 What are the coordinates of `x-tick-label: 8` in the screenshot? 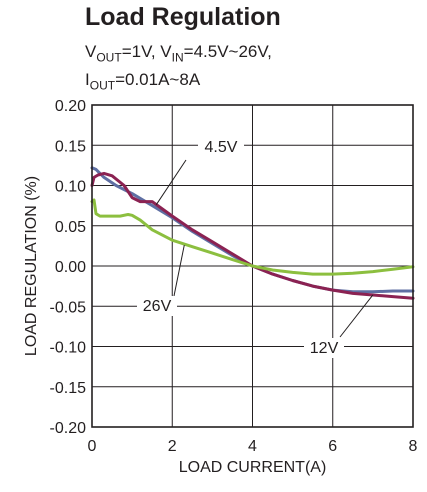 It's located at (413, 446).